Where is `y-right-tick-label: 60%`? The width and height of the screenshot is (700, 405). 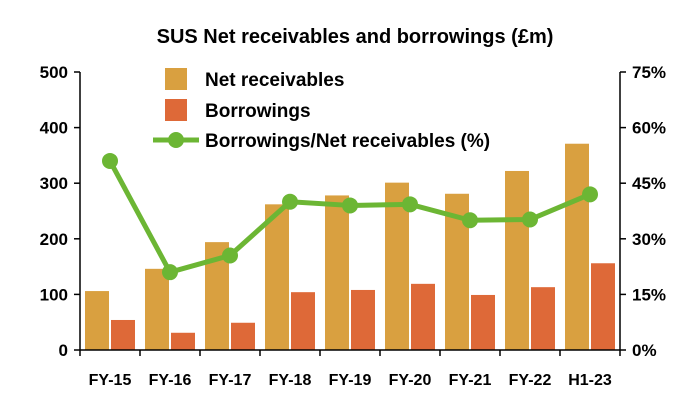
y-right-tick-label: 60% is located at coordinates (649, 128).